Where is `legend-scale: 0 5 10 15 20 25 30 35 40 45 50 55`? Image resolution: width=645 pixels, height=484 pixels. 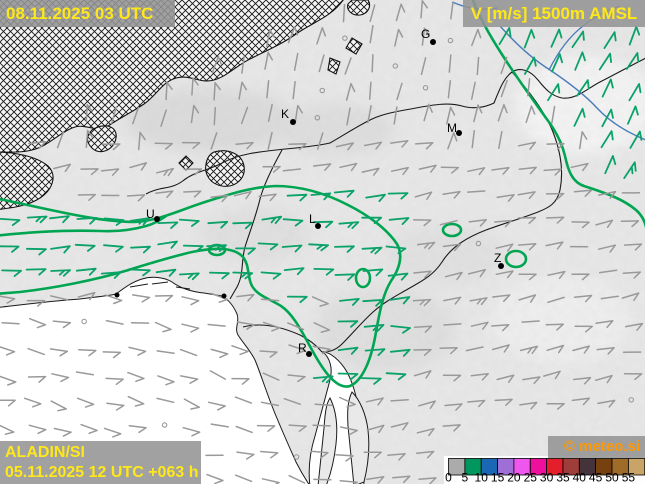
legend-scale: 0 5 10 15 20 25 30 35 40 45 50 55 is located at coordinates (545, 471).